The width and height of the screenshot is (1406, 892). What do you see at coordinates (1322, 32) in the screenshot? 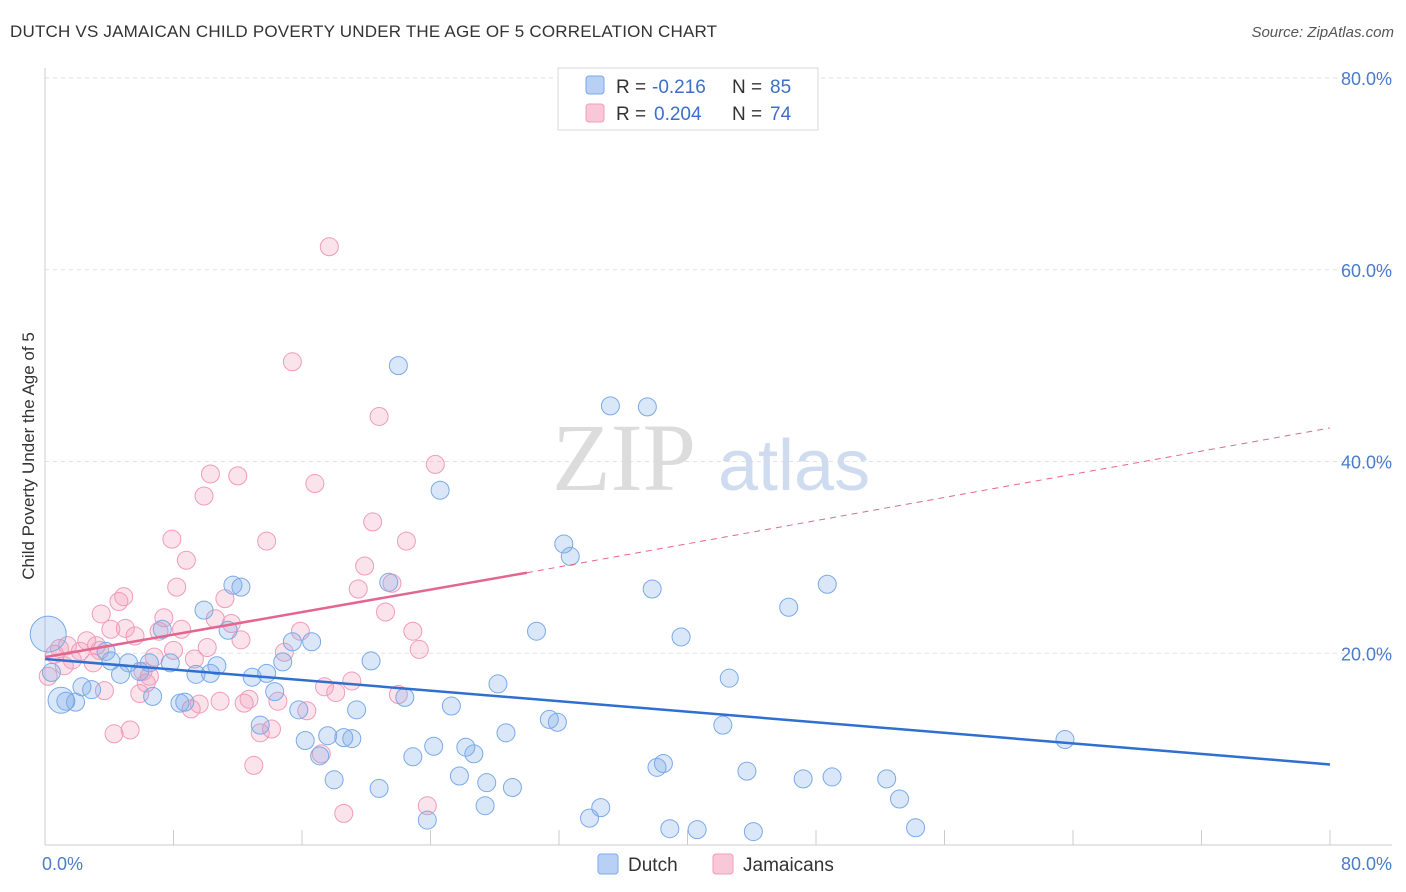
I see `chart-source: Source: ZipAtlas.com` at bounding box center [1322, 32].